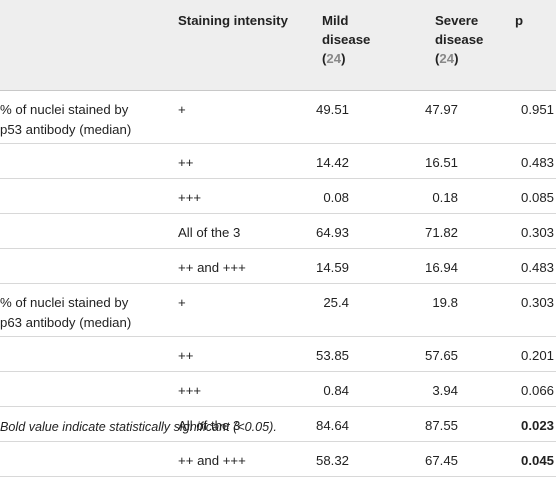  I want to click on header-severe-line2: disease, so click(459, 39).